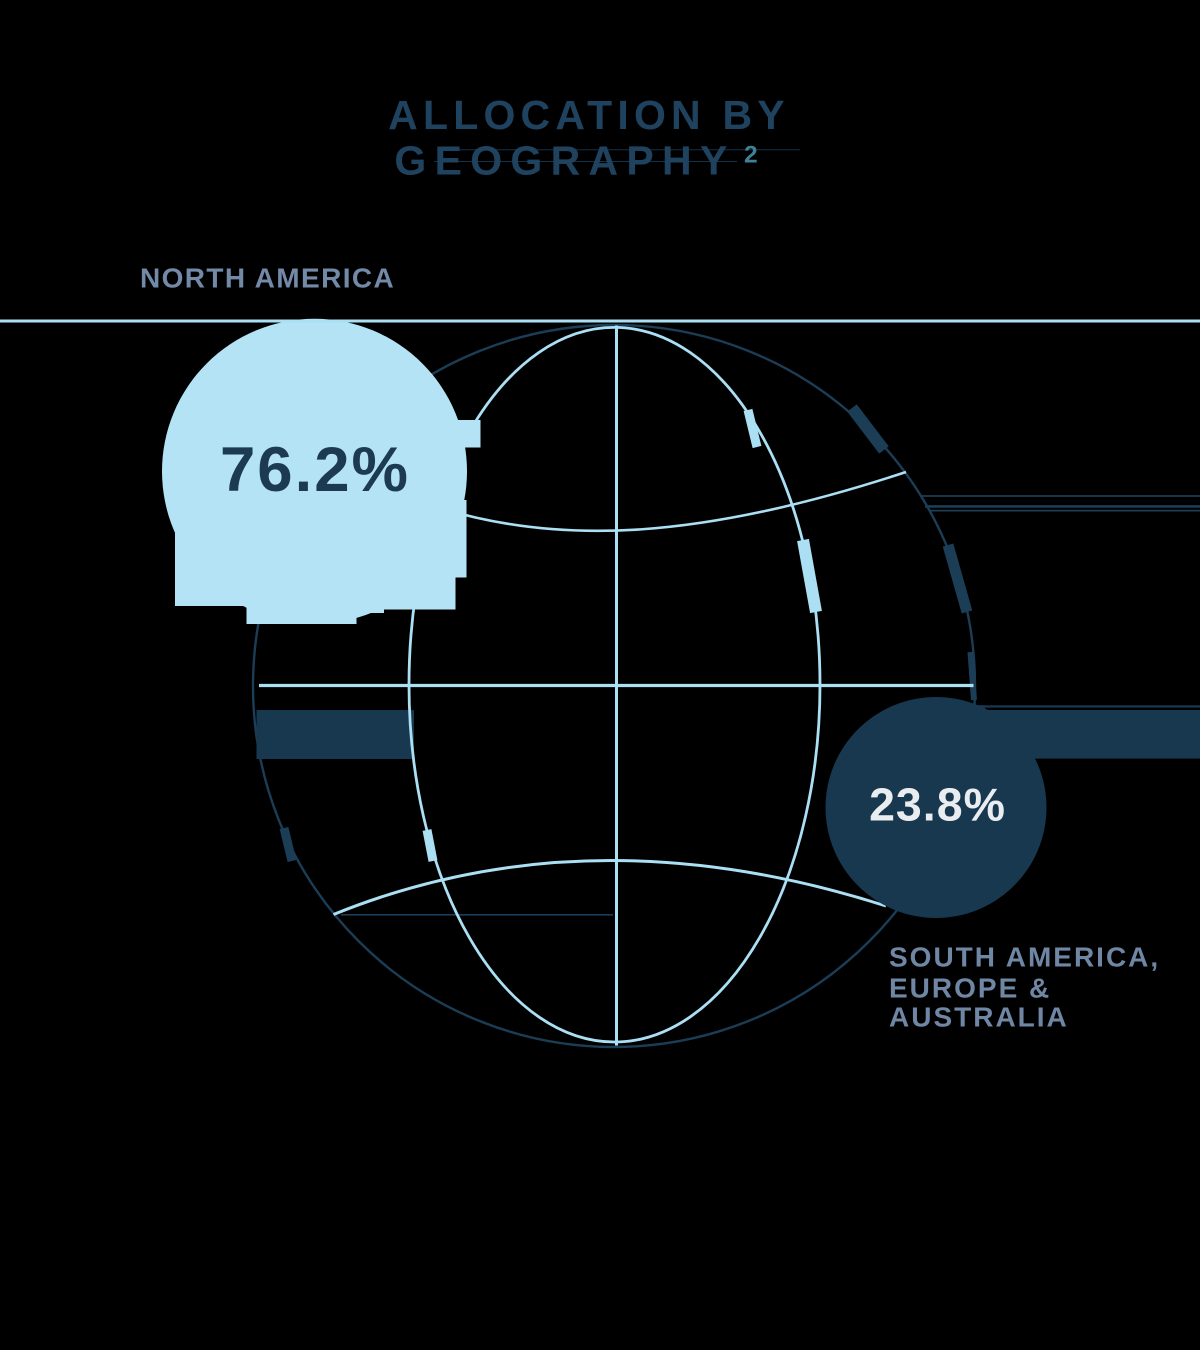 The height and width of the screenshot is (1350, 1200). Describe the element at coordinates (970, 987) in the screenshot. I see `svg-text: EUROPE &` at that location.